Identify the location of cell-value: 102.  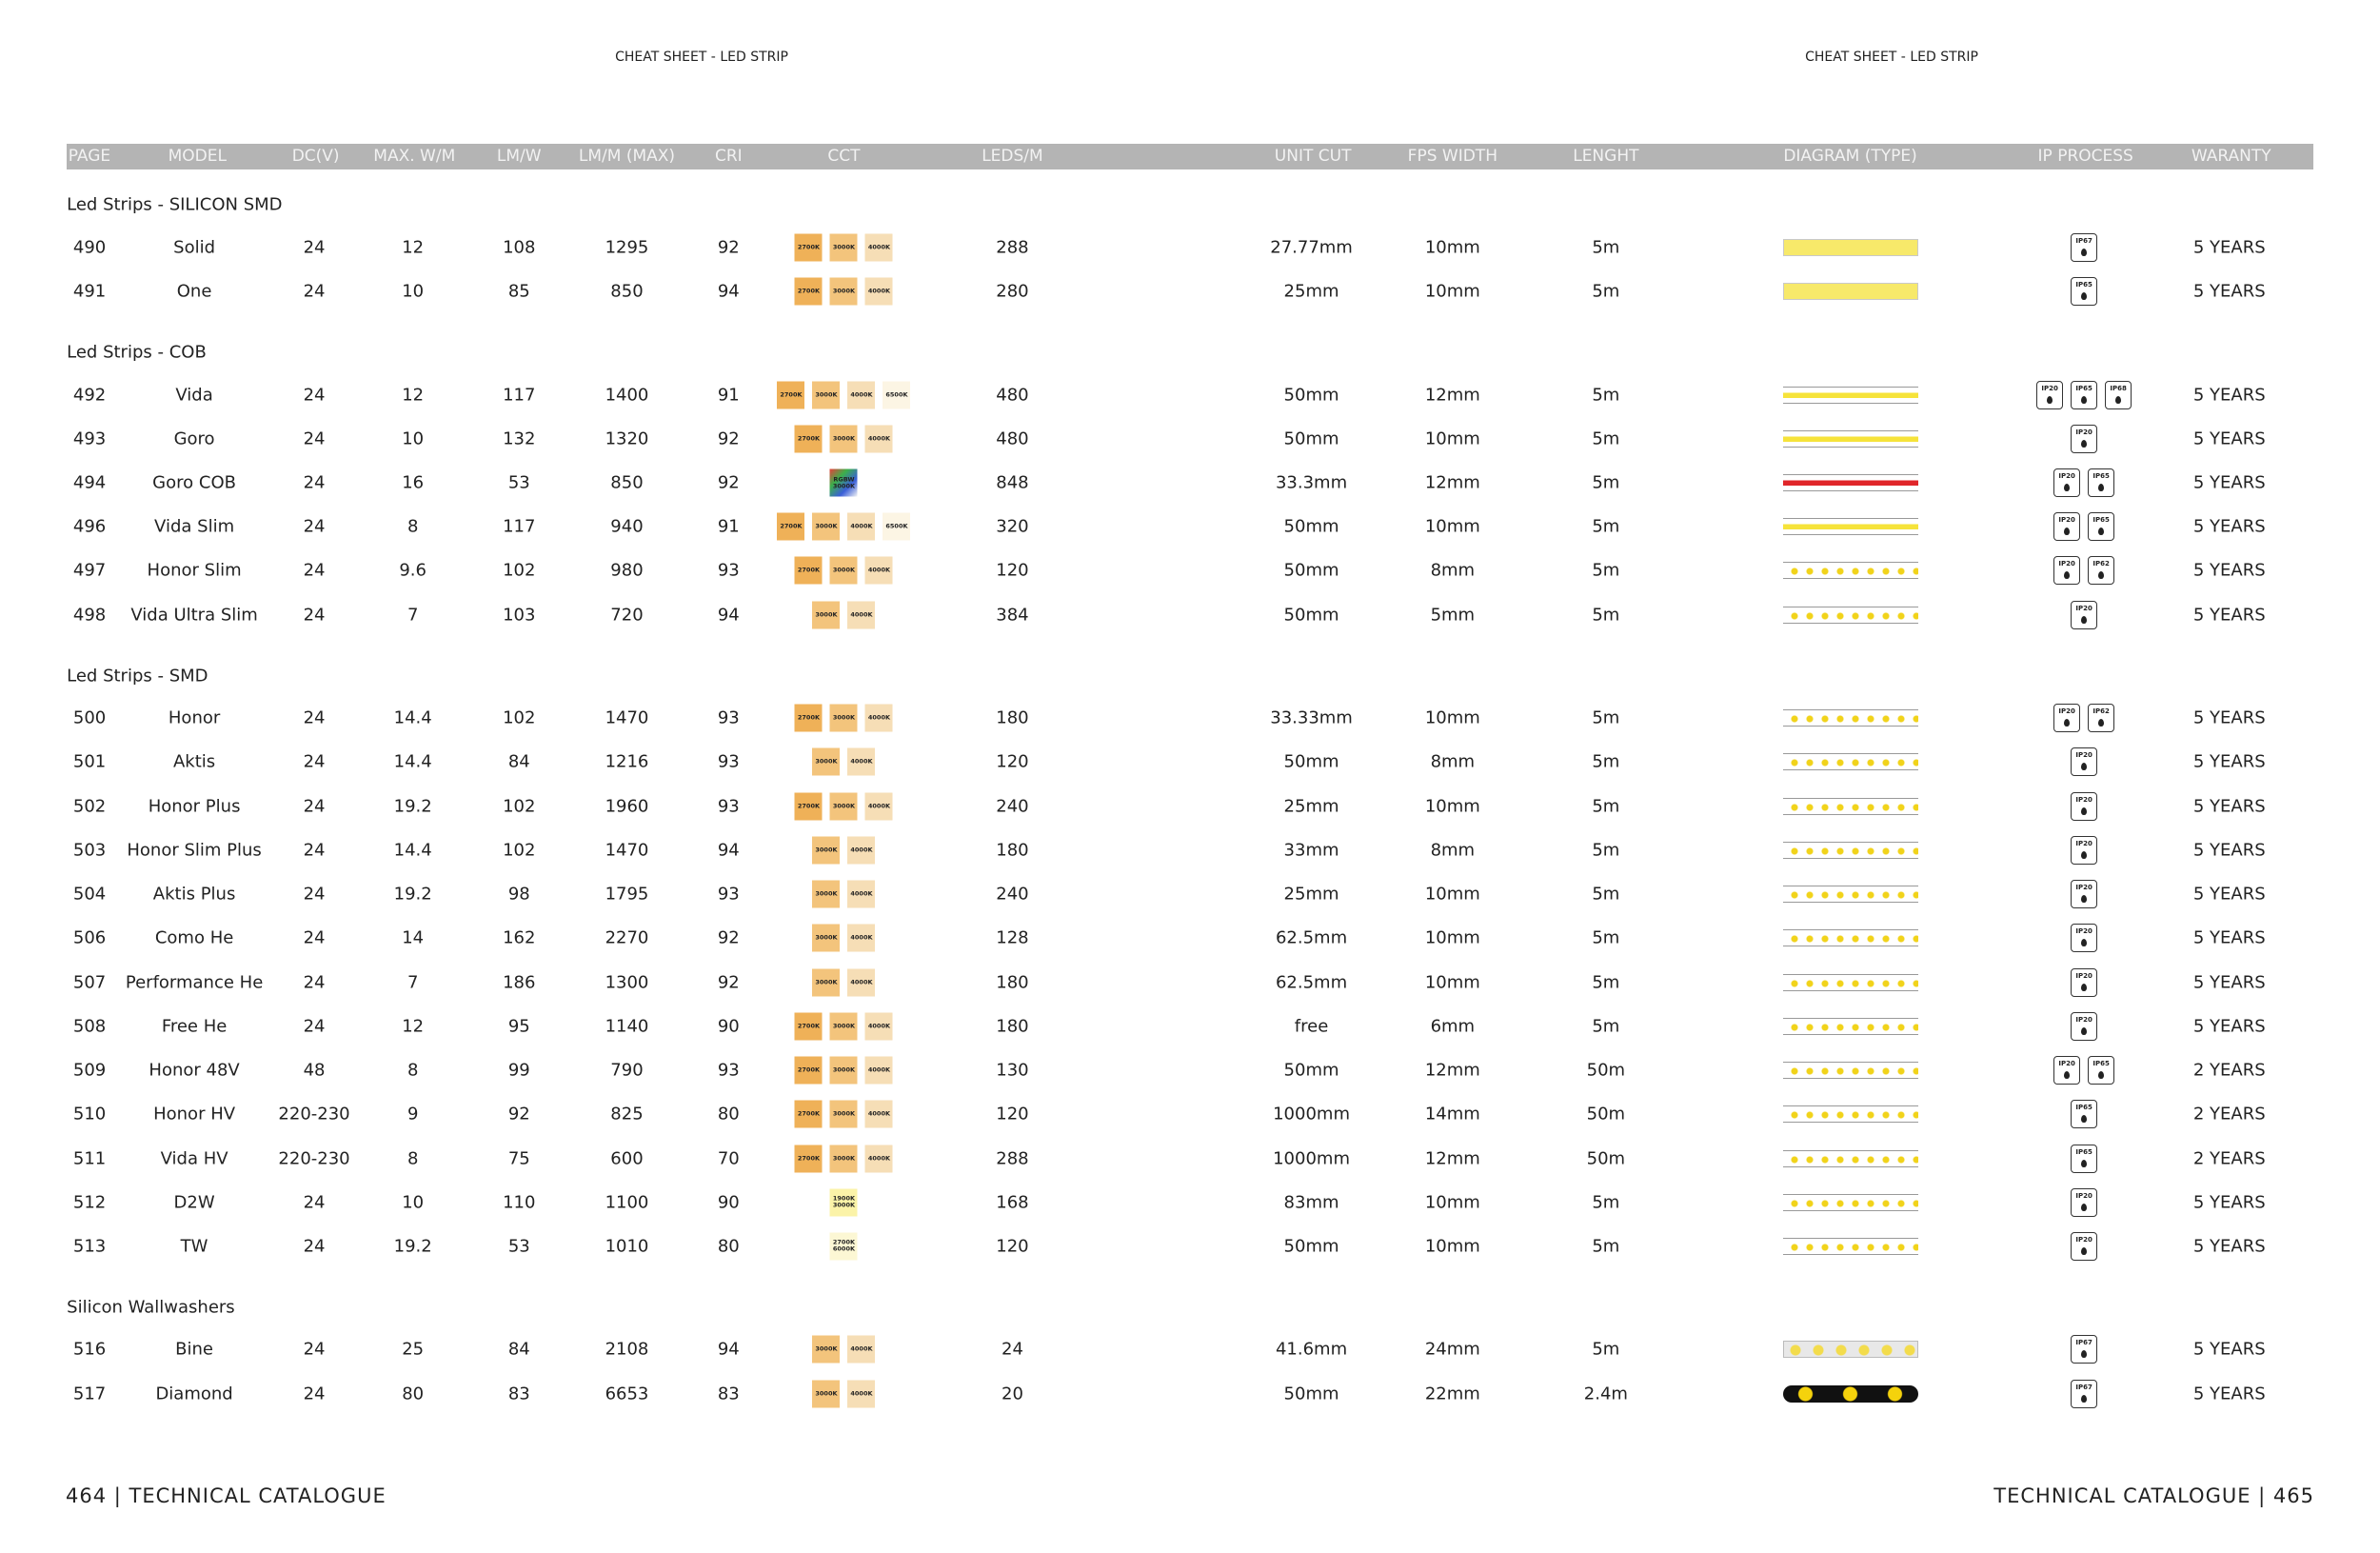
(519, 850).